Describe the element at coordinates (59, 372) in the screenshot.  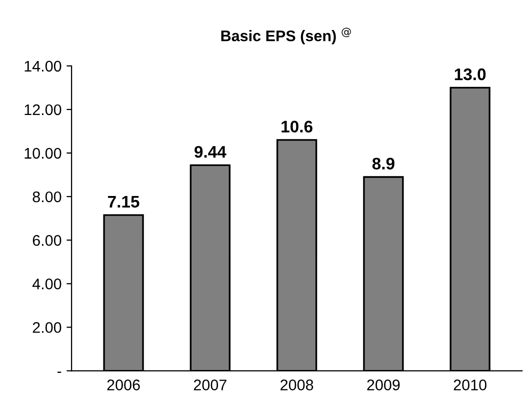
I see `y-tick-label: -` at that location.